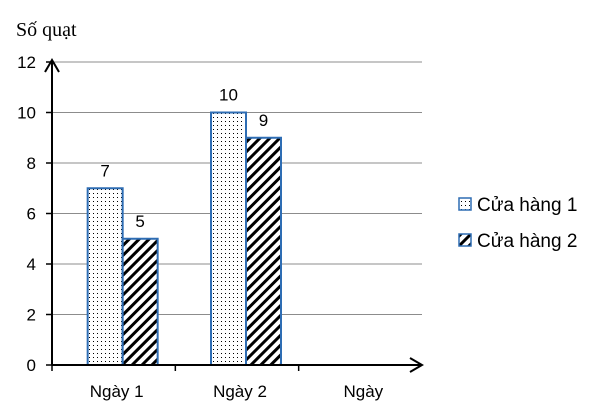  I want to click on legend-label: Cửa hàng 2, so click(527, 241).